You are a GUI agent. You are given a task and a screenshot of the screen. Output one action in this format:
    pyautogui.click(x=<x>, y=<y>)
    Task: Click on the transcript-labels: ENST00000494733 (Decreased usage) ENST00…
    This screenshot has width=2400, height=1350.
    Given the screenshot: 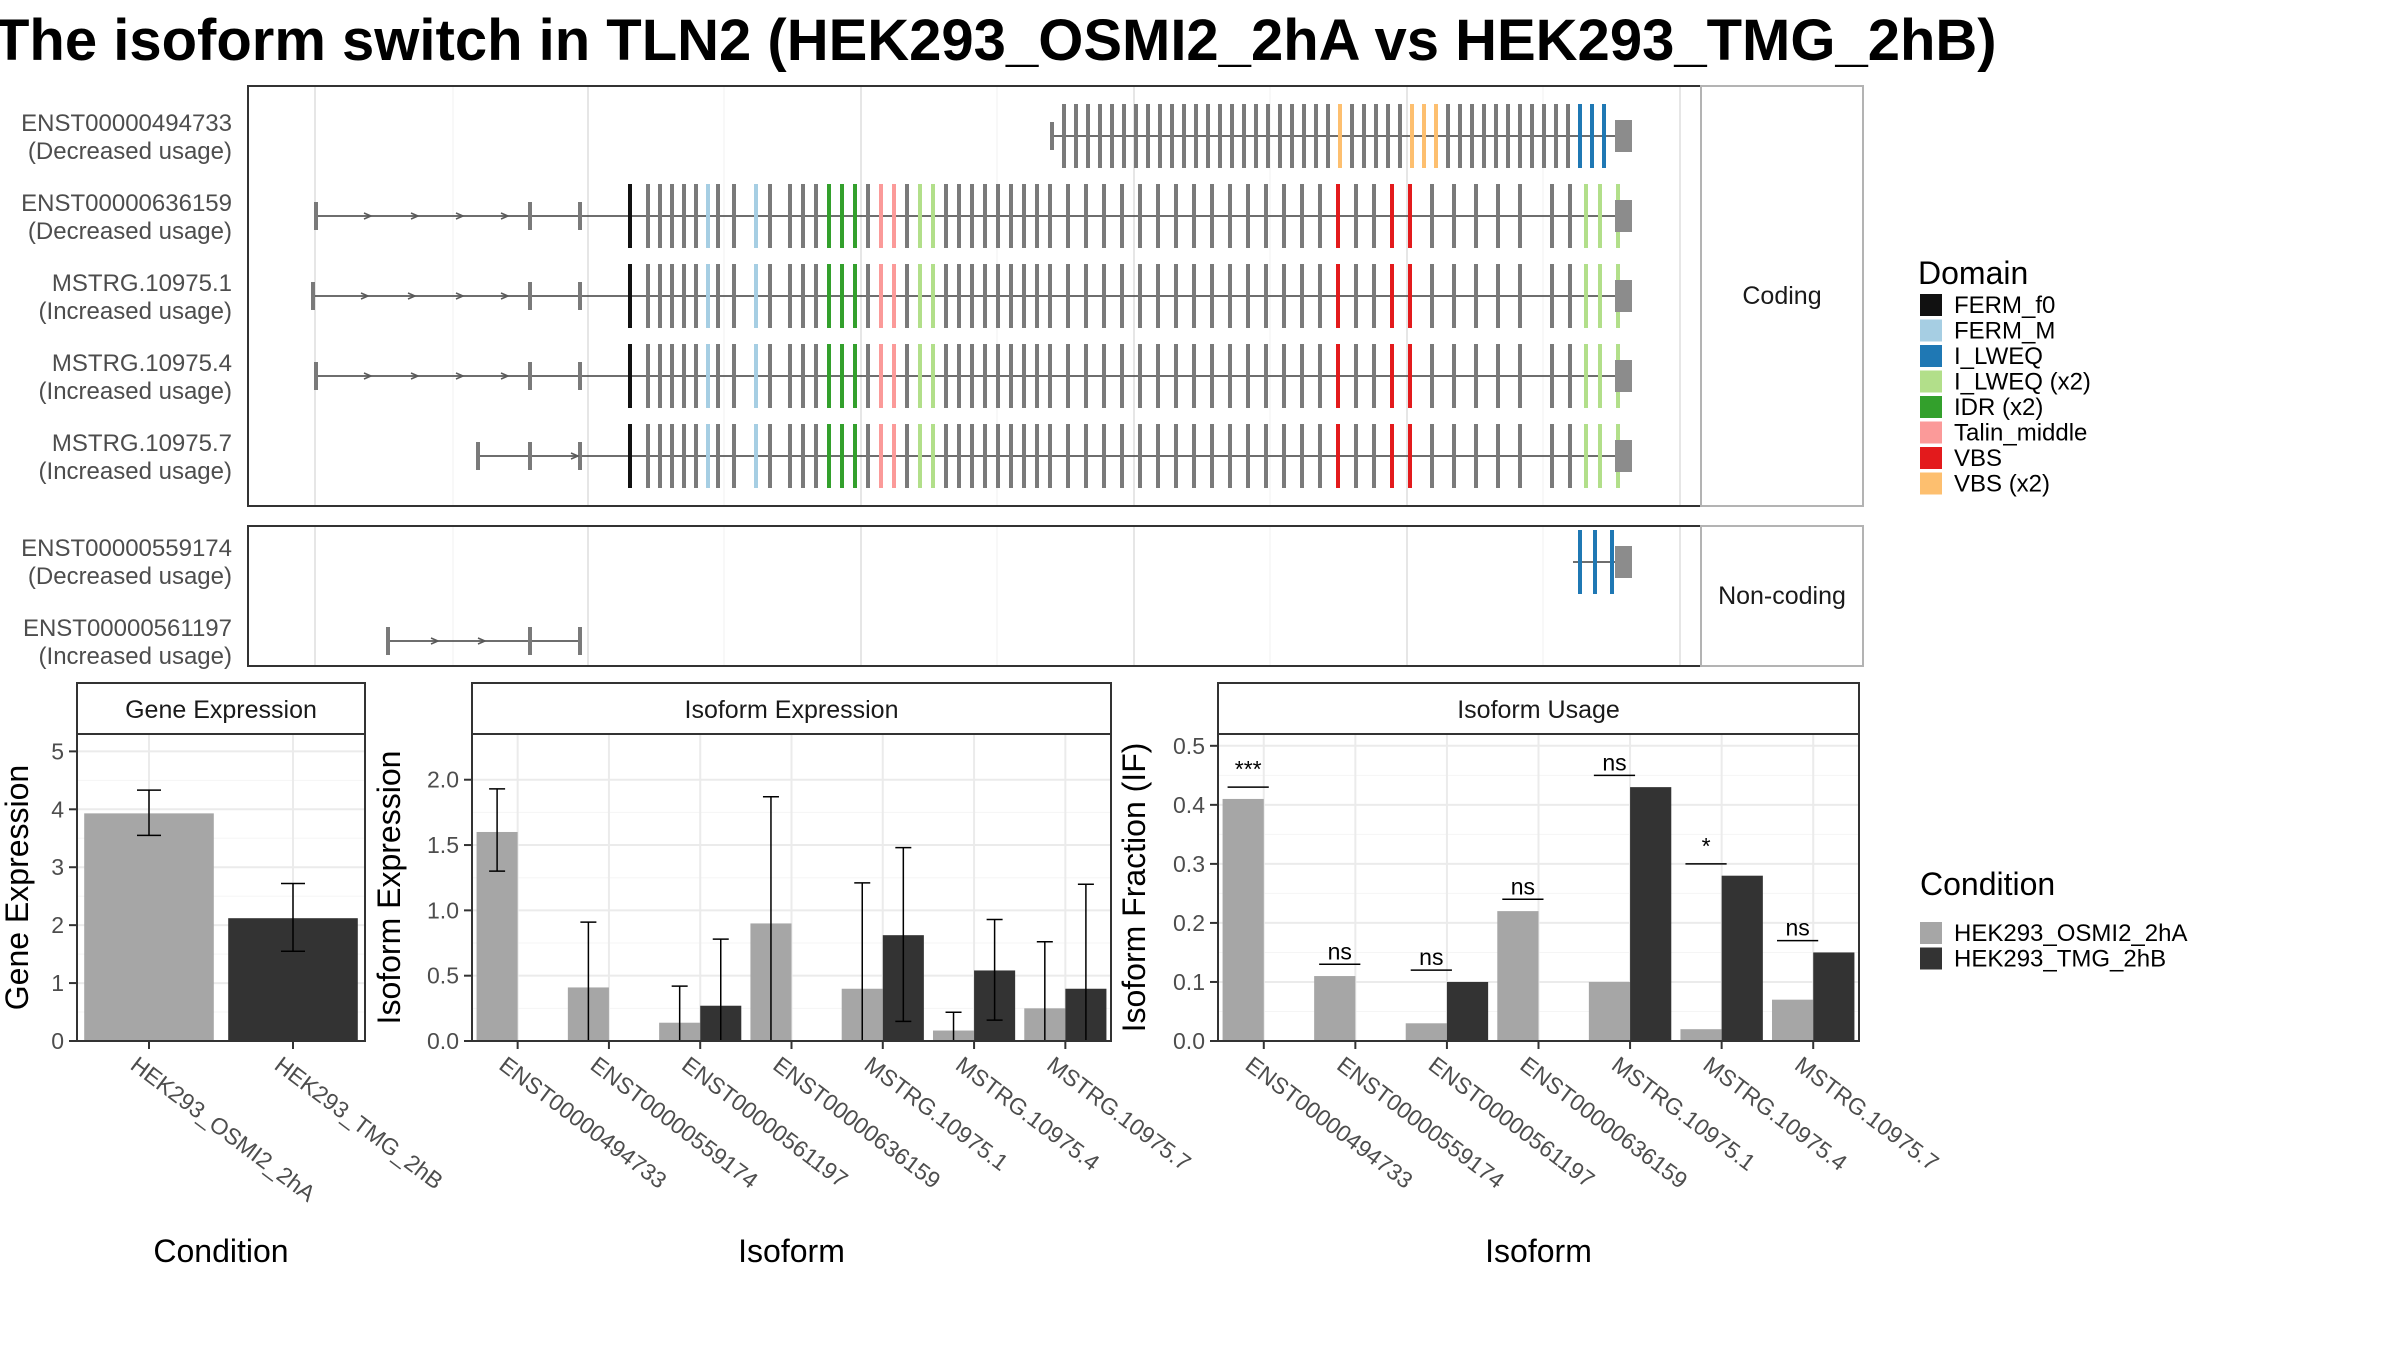 What is the action you would take?
    pyautogui.click(x=126, y=390)
    